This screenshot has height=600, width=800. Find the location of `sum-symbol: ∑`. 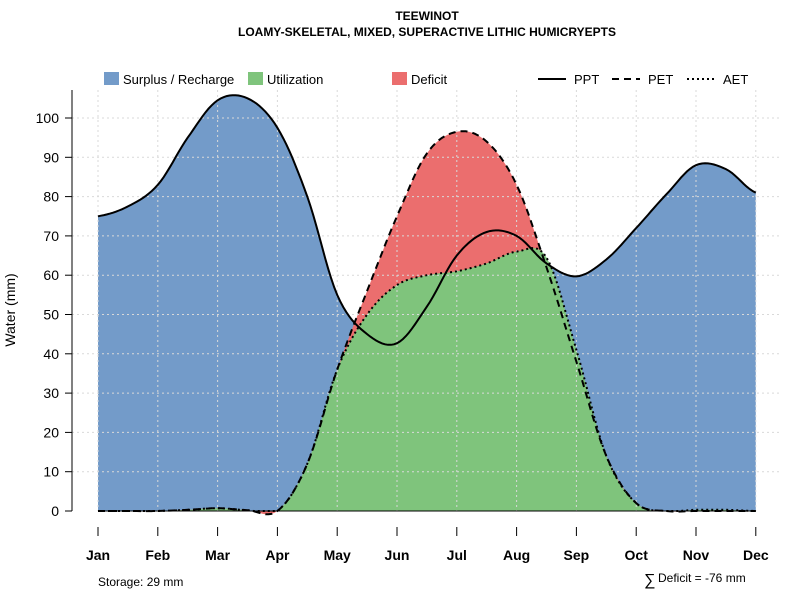

sum-symbol: ∑ is located at coordinates (649, 580).